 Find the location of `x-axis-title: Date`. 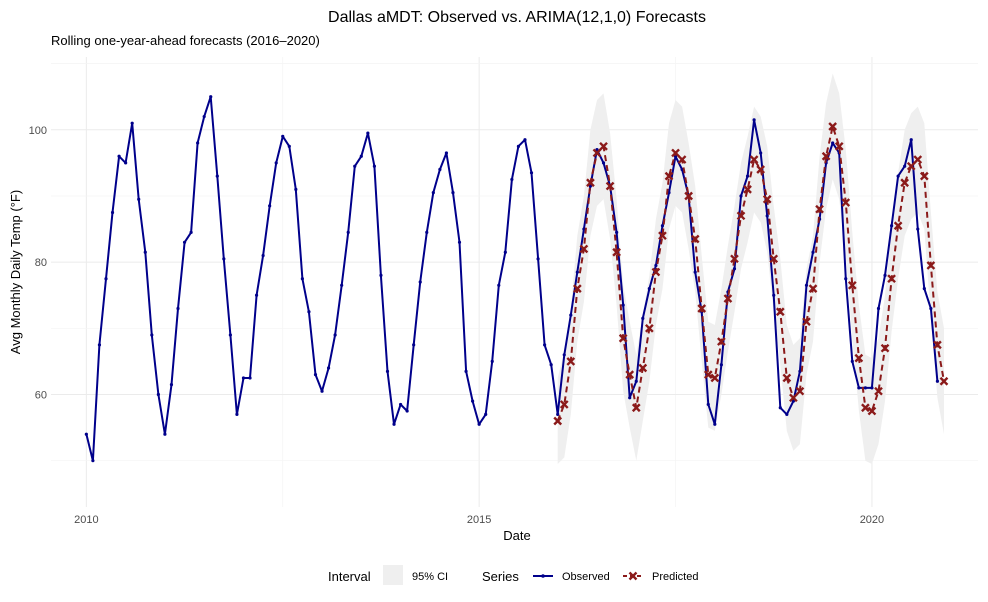

x-axis-title: Date is located at coordinates (516, 535).